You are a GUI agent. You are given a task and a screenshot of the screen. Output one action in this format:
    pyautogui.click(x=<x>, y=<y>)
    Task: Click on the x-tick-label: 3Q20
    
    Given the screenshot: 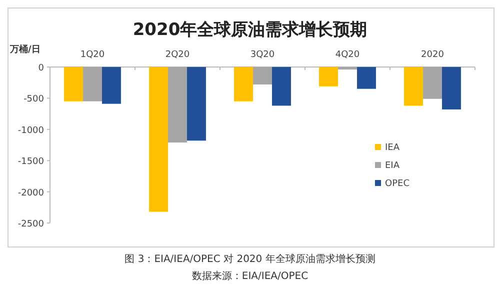 What is the action you would take?
    pyautogui.click(x=262, y=55)
    